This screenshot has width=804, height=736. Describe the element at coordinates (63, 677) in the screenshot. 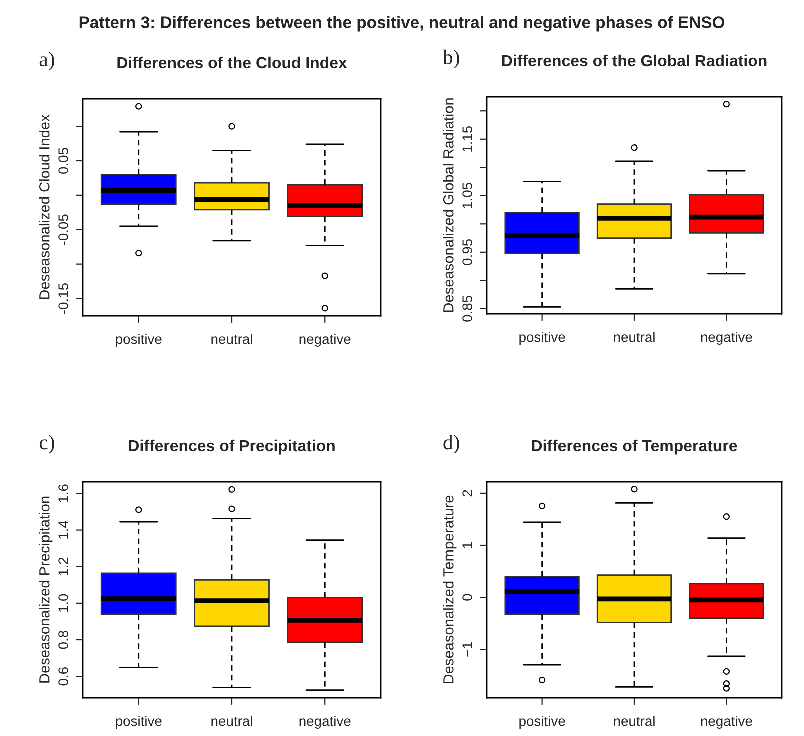

I see `y-tick-label: 0.6` at that location.